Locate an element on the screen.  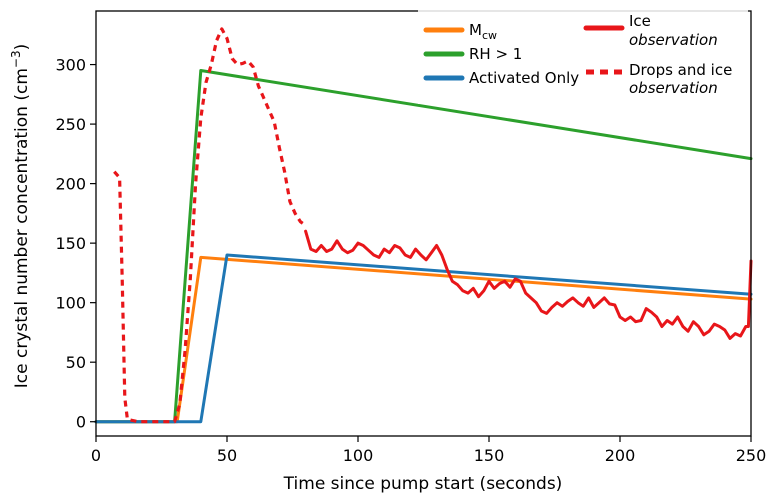
legend-background is located at coordinates (583, 56).